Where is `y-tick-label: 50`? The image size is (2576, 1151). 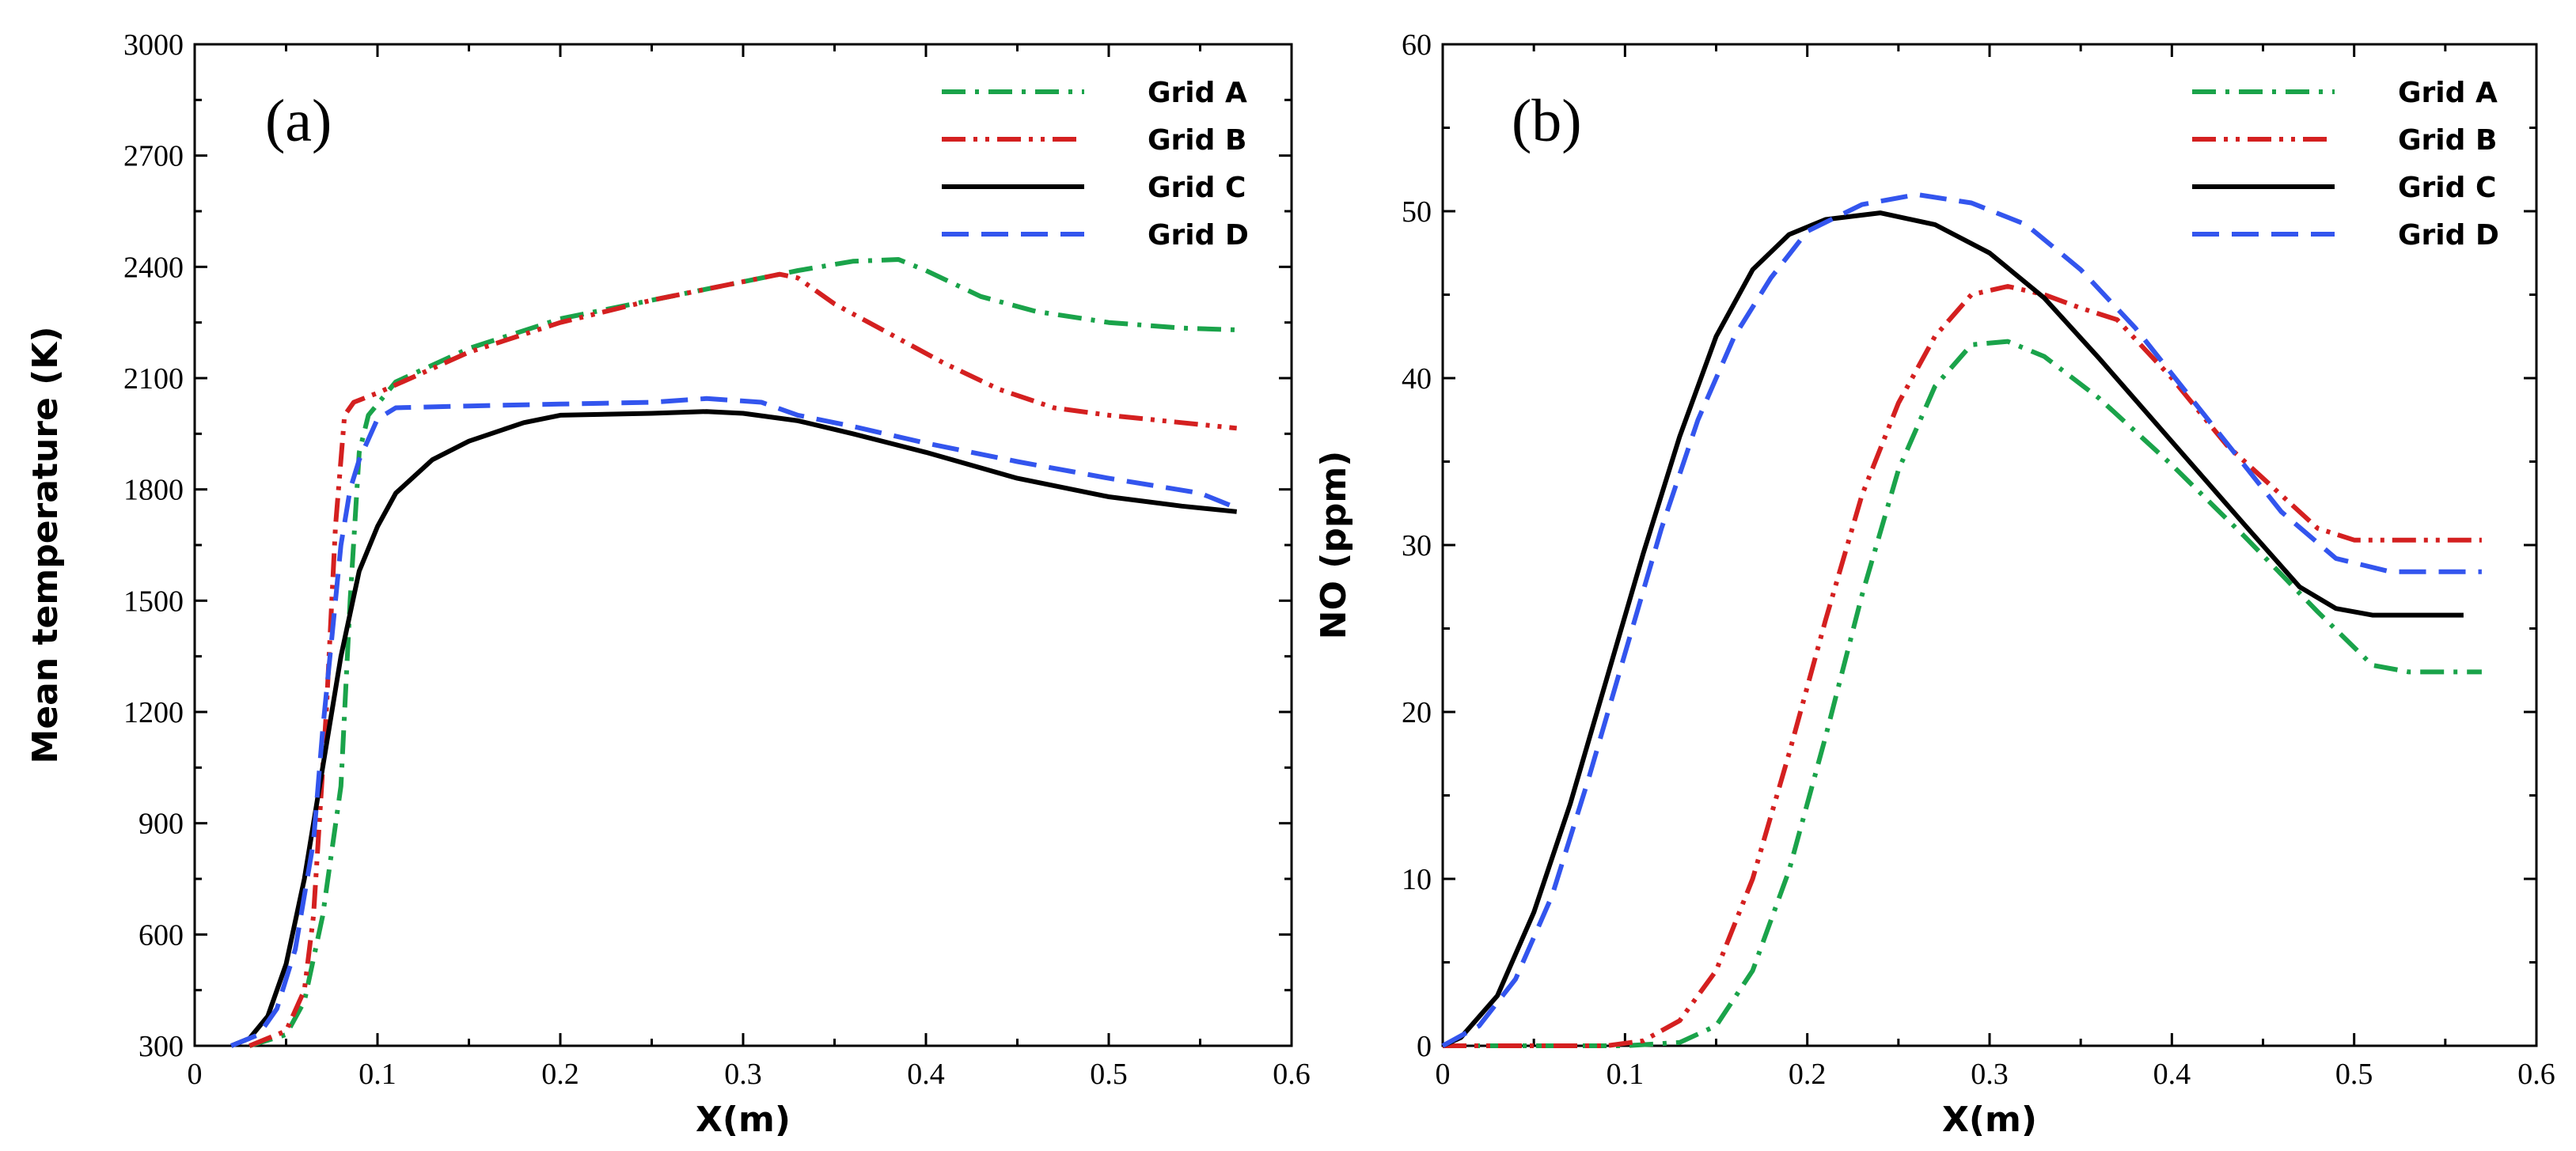 y-tick-label: 50 is located at coordinates (1417, 212).